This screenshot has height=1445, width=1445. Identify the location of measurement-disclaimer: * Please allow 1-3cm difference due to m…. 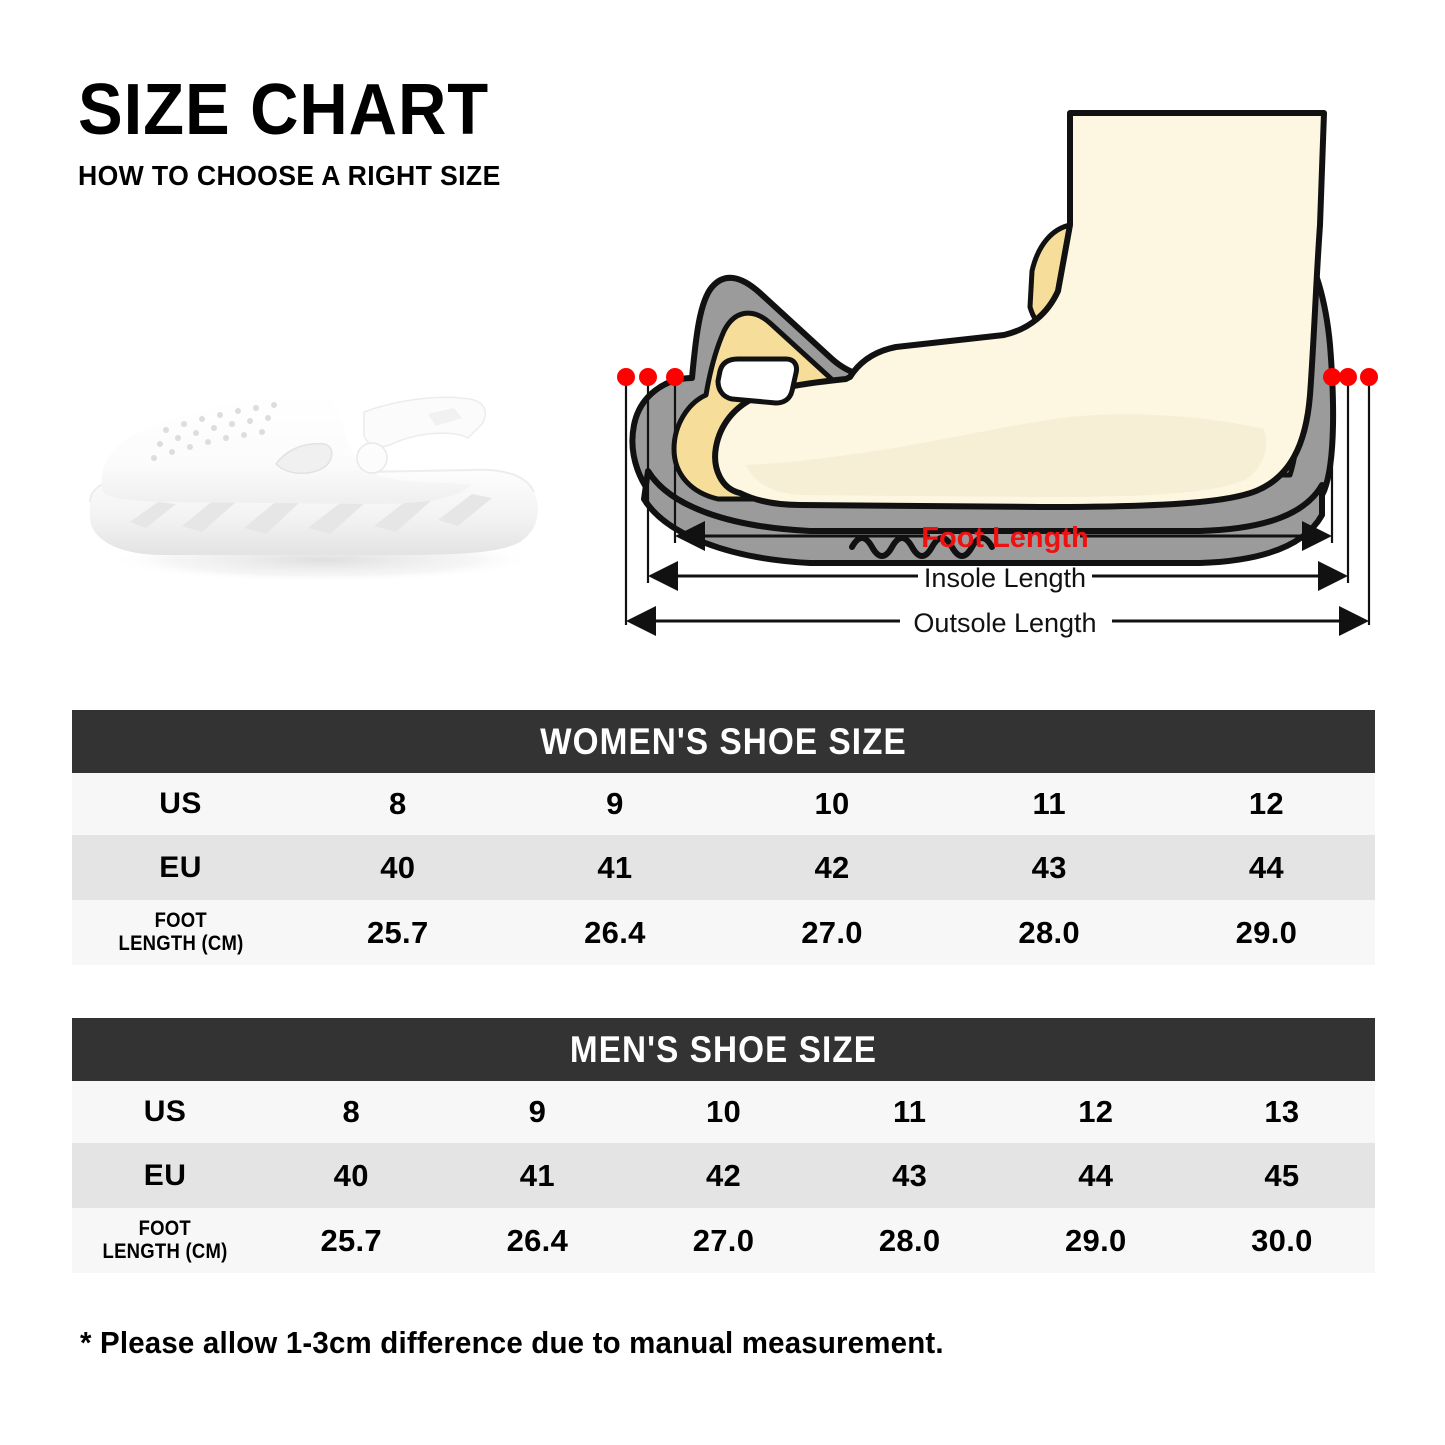
(512, 1342).